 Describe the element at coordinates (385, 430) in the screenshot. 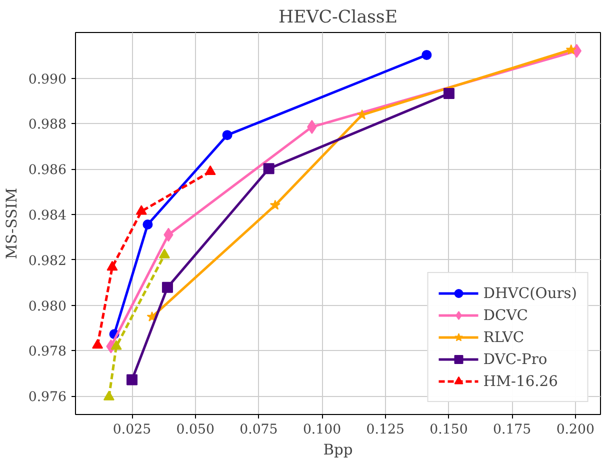

I see `x-tick-label: 0.125` at that location.